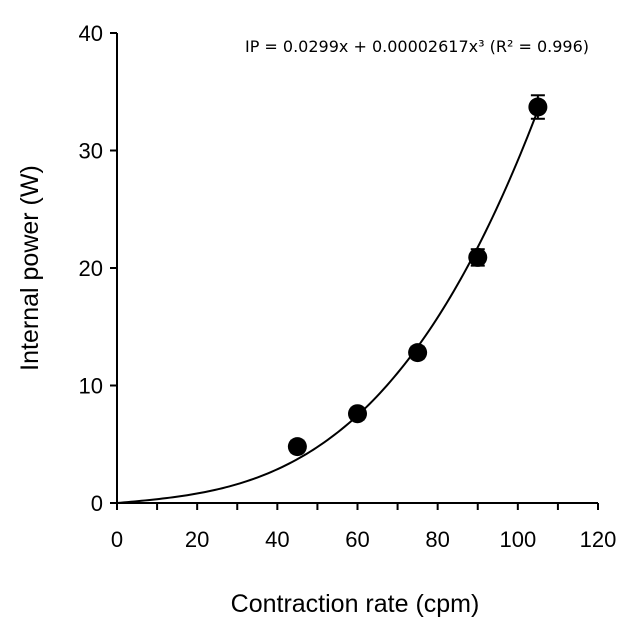 The height and width of the screenshot is (622, 644). Describe the element at coordinates (417, 46) in the screenshot. I see `fit-equation: IP = 0.0299x + 0.00002617x³ (R² = 0.996)` at that location.